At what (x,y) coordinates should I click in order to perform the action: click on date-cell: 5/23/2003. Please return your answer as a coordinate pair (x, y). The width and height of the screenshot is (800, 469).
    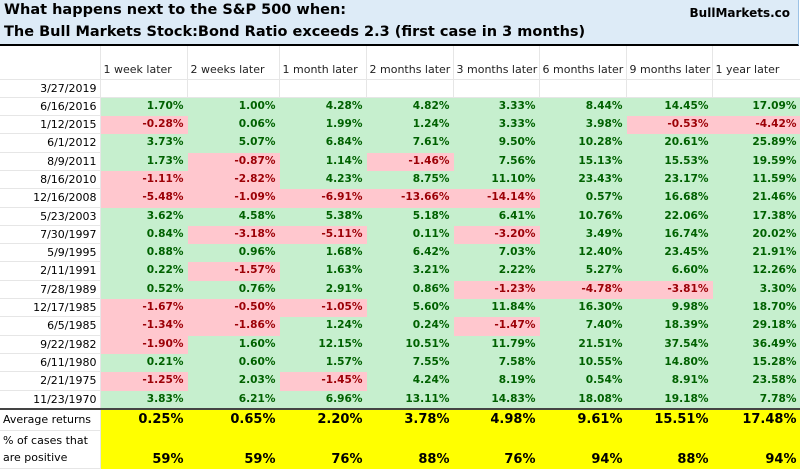
    Looking at the image, I should click on (50, 216).